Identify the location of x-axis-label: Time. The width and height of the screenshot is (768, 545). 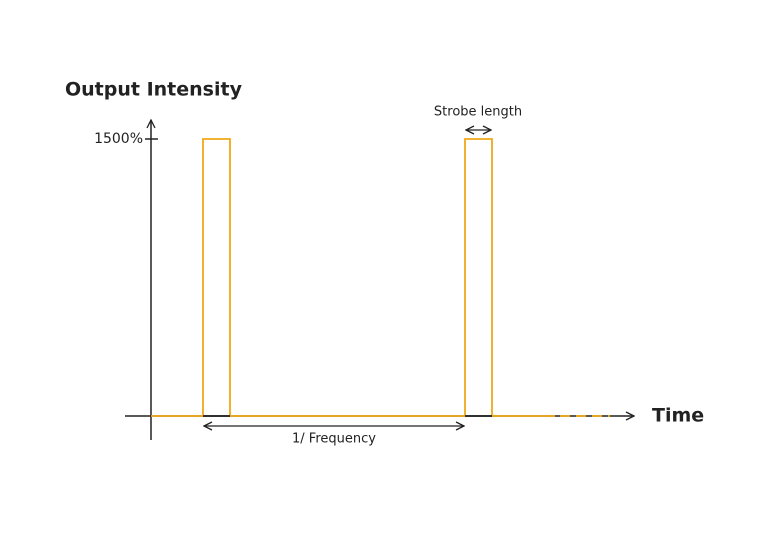
(678, 416).